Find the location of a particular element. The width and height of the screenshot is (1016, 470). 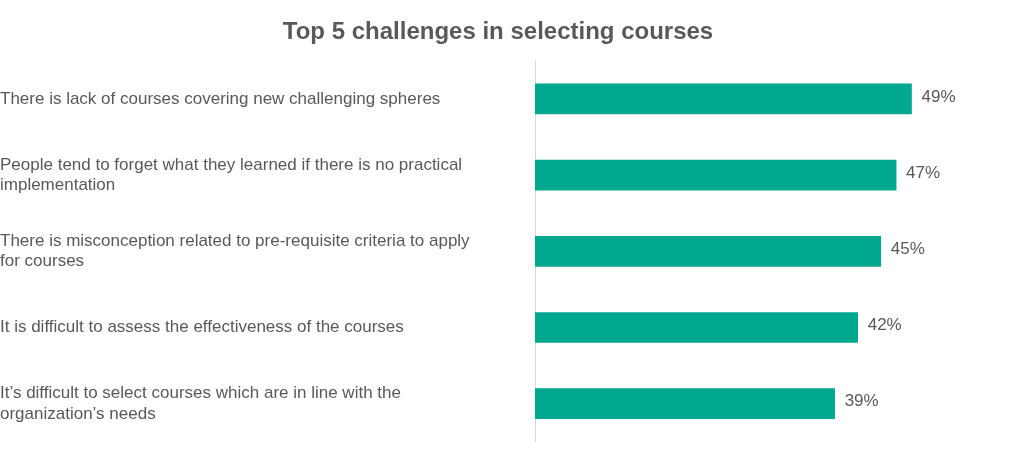

y-tick-label: It’s difficult to select courses which are in line with the organization’s needs is located at coordinates (200, 403).